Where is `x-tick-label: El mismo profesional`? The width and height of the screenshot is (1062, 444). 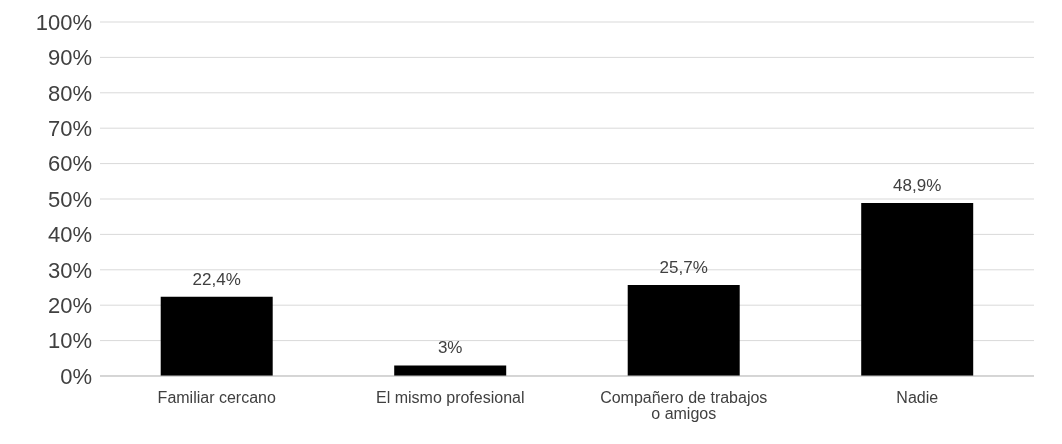 x-tick-label: El mismo profesional is located at coordinates (450, 398).